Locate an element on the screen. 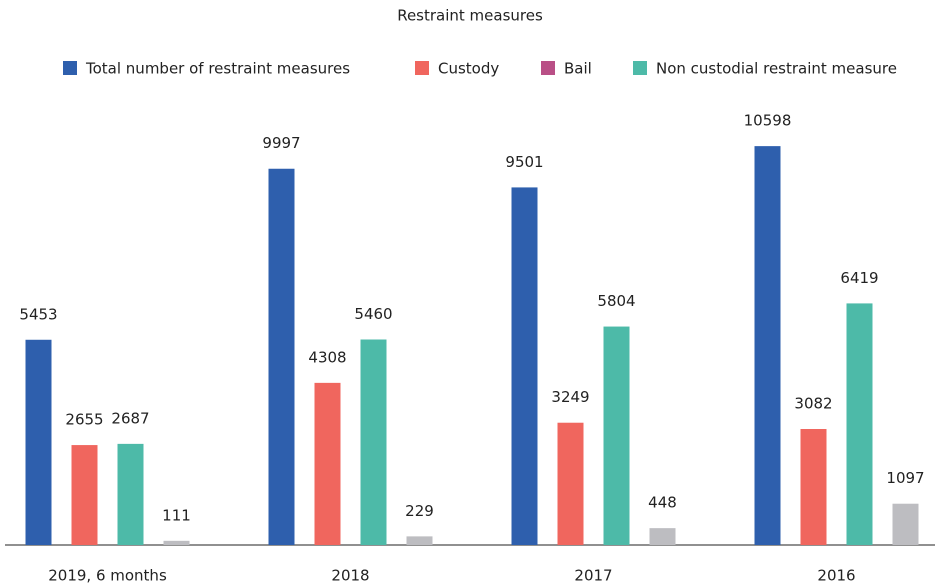  value-label: 229 is located at coordinates (419, 511).